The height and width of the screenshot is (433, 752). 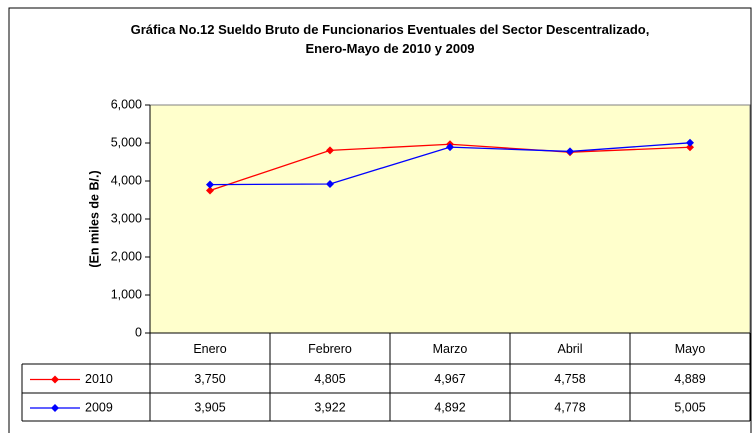 What do you see at coordinates (126, 218) in the screenshot?
I see `y-tick-label: 3,000` at bounding box center [126, 218].